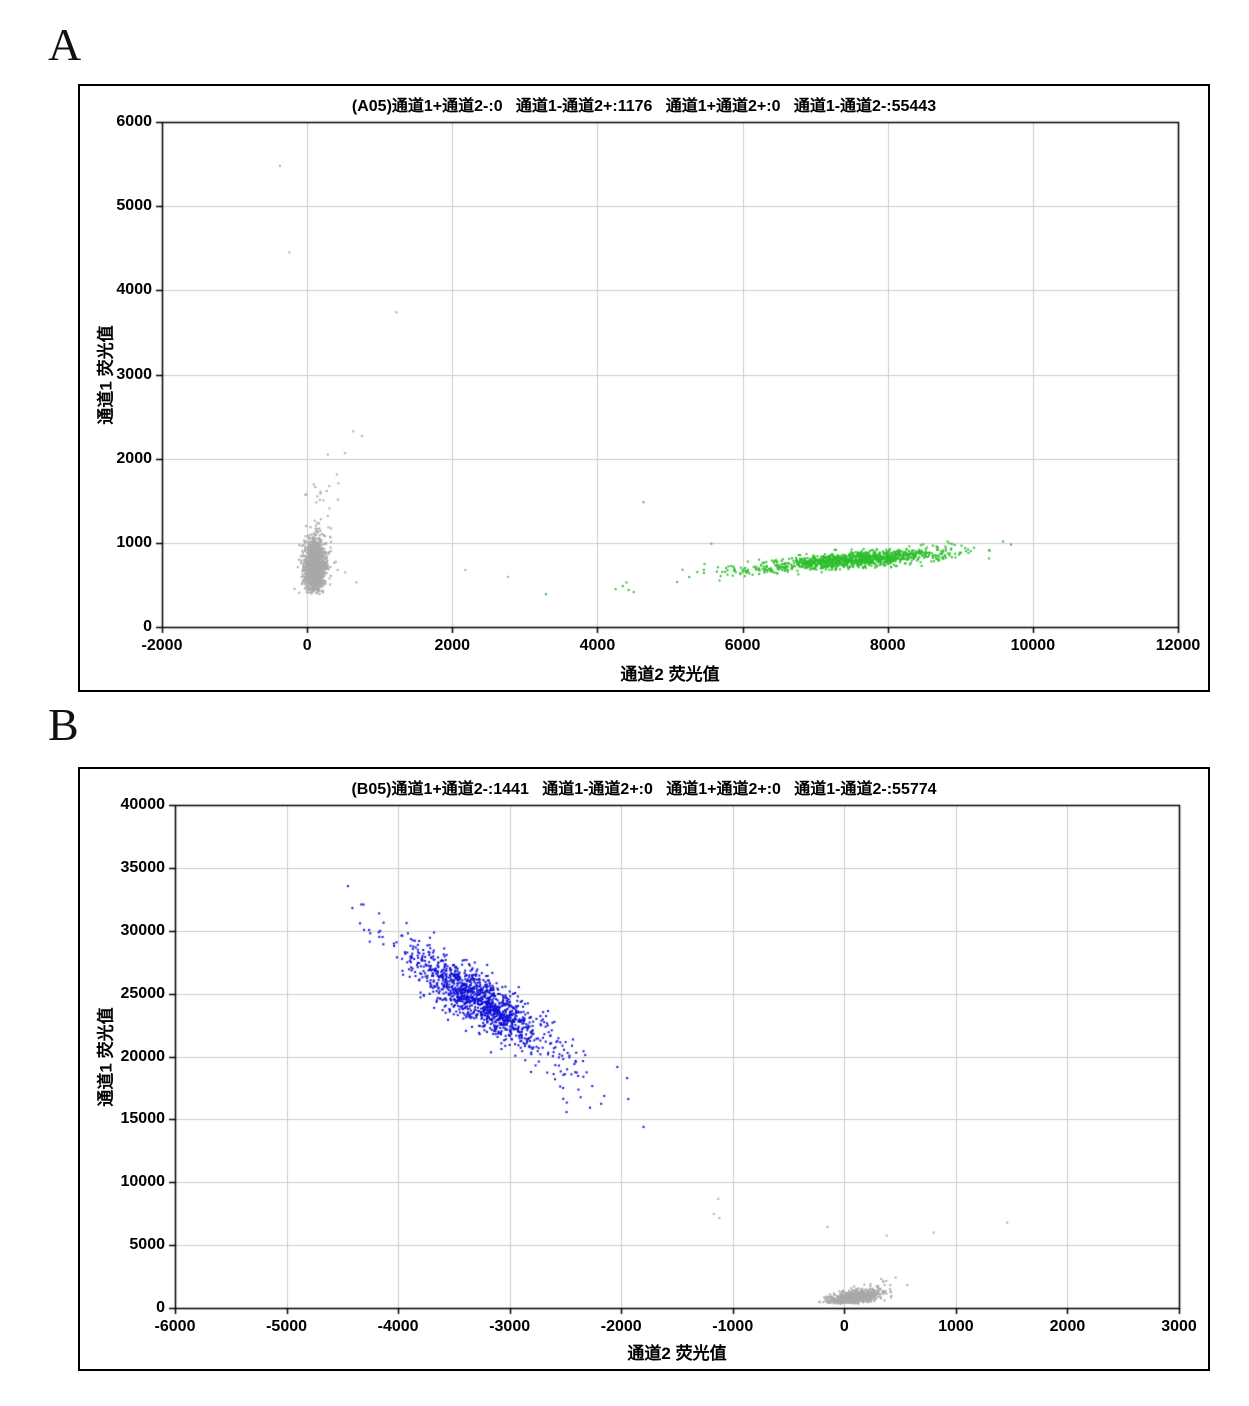 The image size is (1249, 1406). I want to click on y-tick-label: 40000, so click(143, 804).